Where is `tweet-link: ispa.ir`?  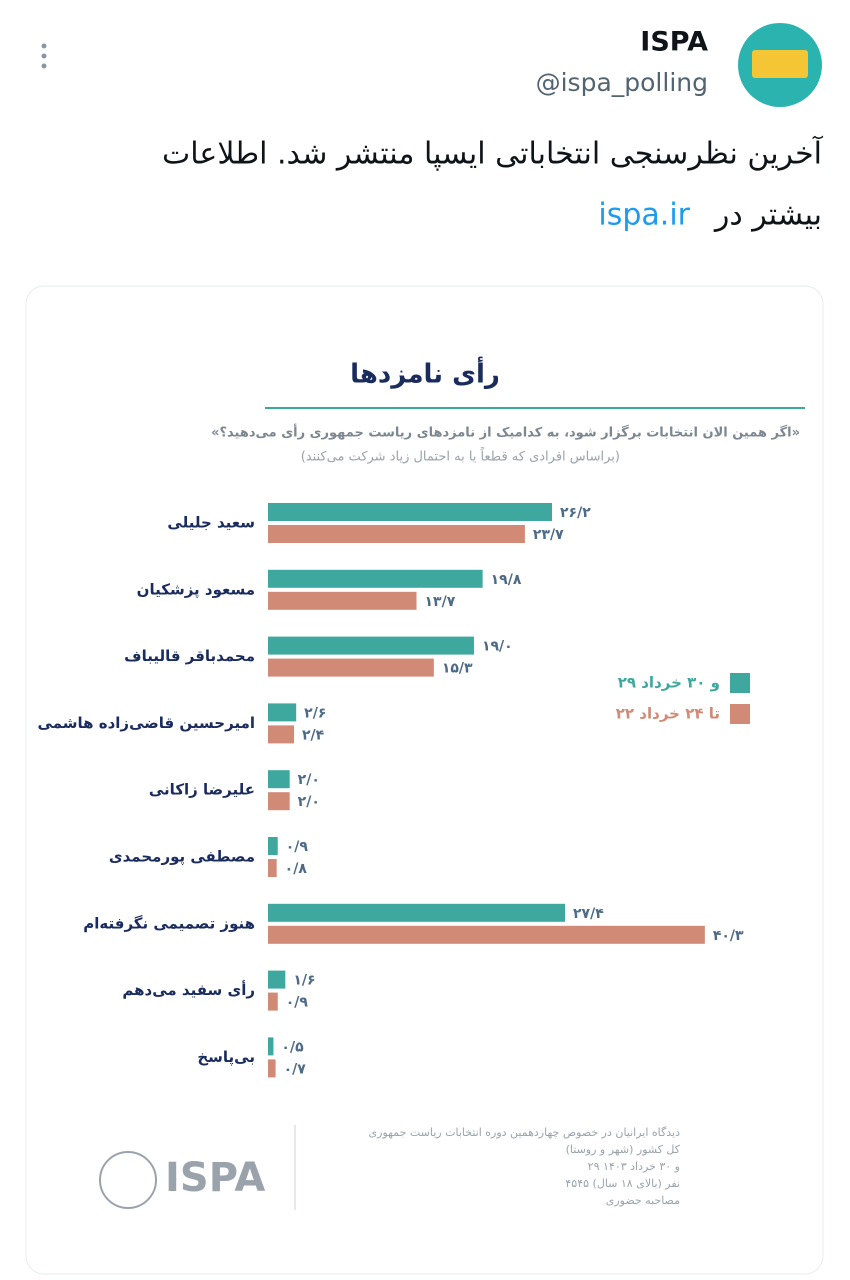
tweet-link: ispa.ir is located at coordinates (644, 215).